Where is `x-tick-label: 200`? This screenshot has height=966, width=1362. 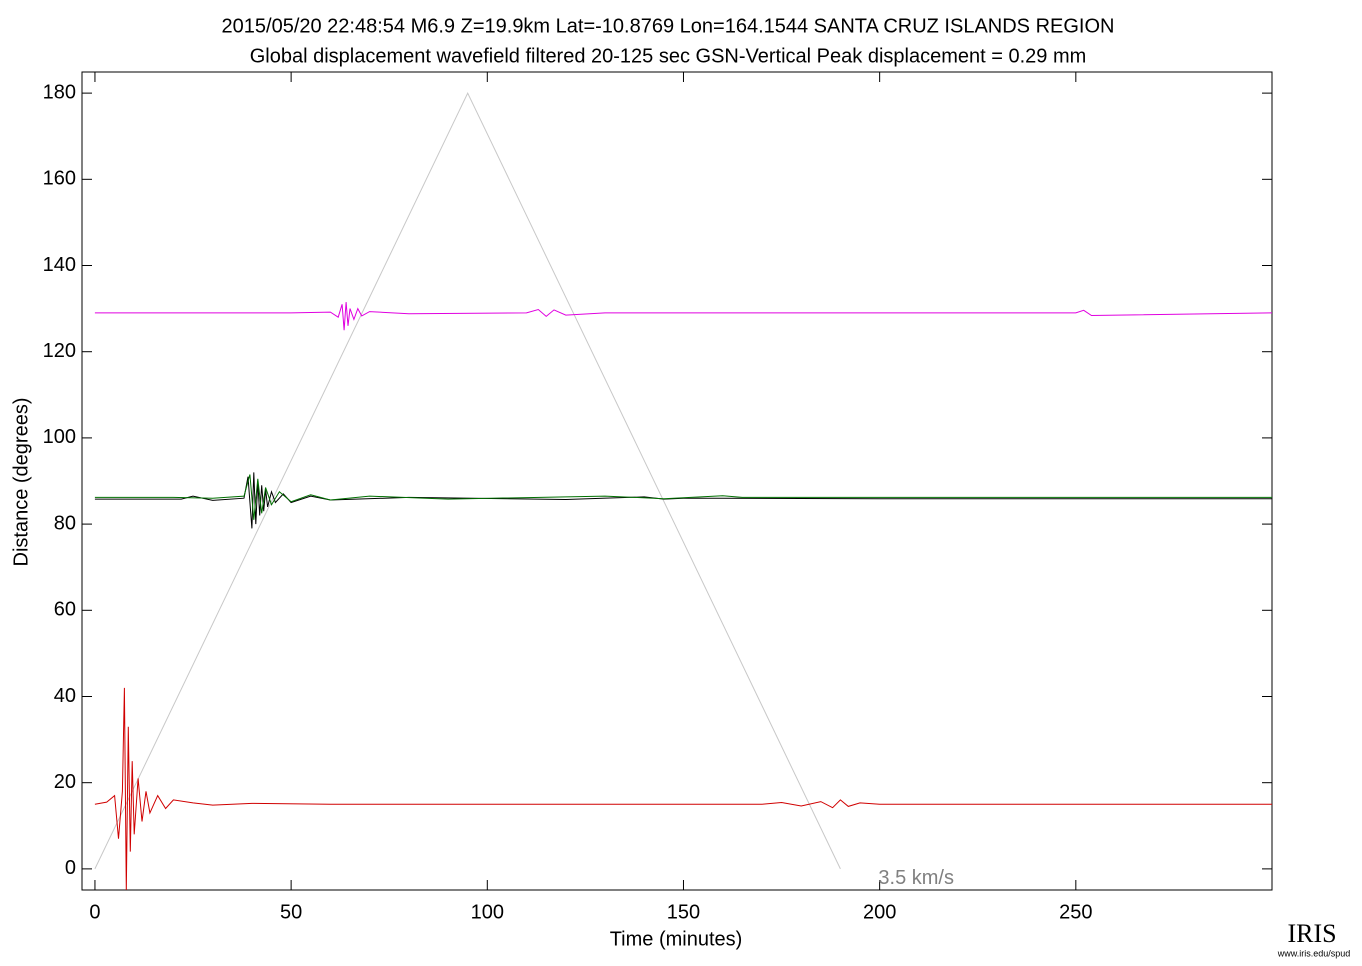
x-tick-label: 200 is located at coordinates (879, 912).